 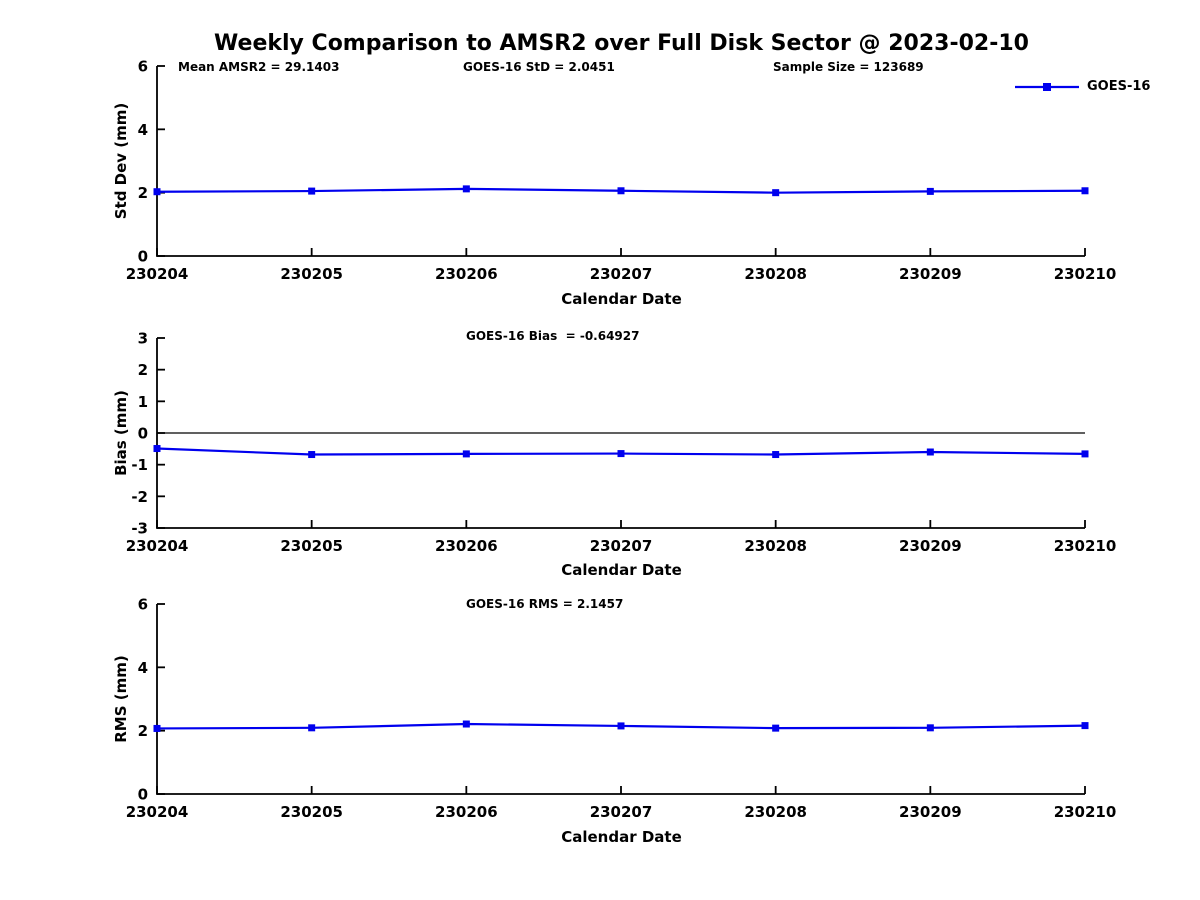 What do you see at coordinates (1119, 86) in the screenshot?
I see `legend-label: GOES-16` at bounding box center [1119, 86].